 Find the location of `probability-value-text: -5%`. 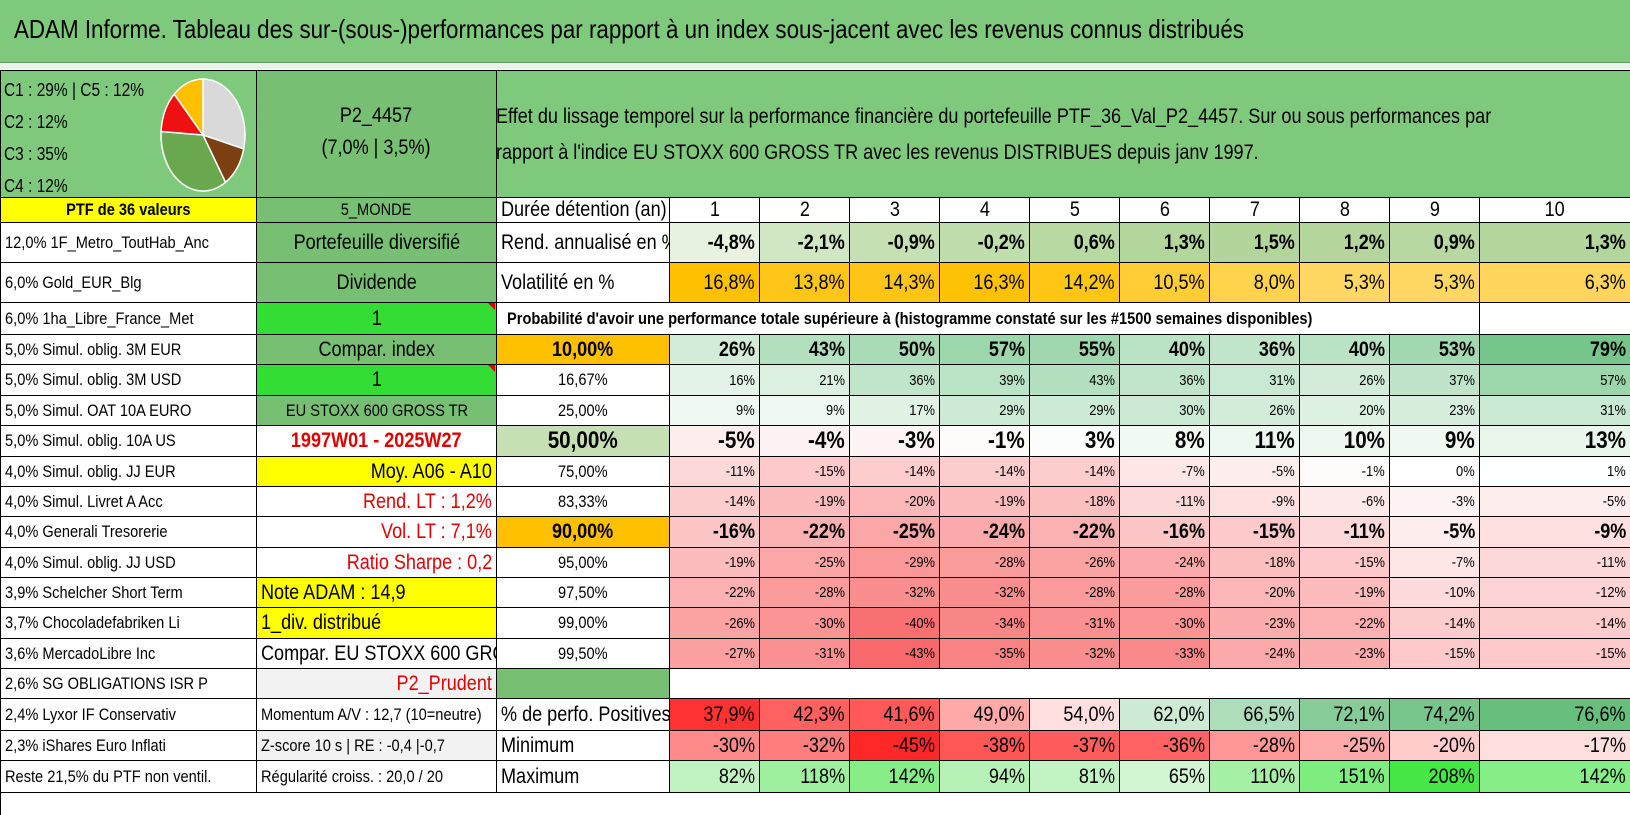

probability-value-text: -5% is located at coordinates (1614, 501).